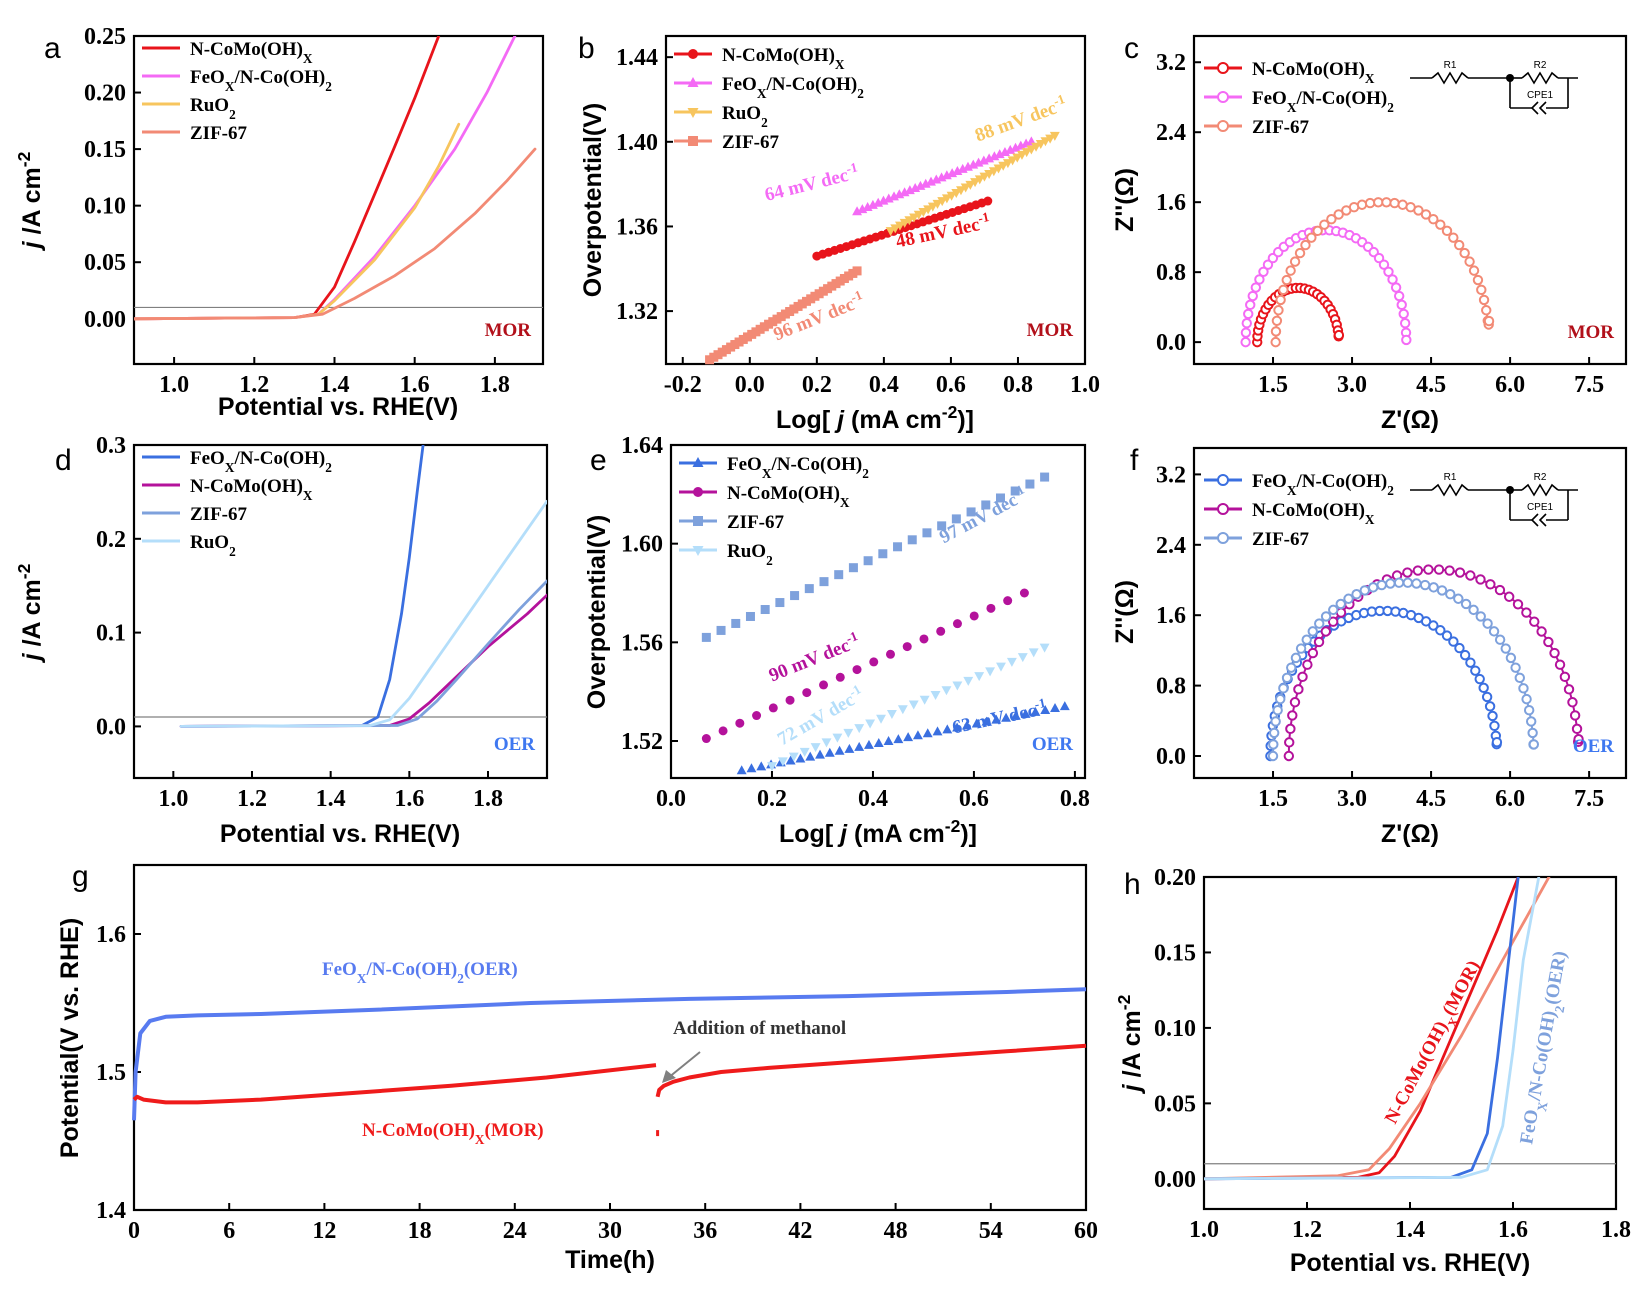 This screenshot has height=1291, width=1641. Describe the element at coordinates (610, 1231) in the screenshot. I see `x-tick-label-g: 30` at that location.